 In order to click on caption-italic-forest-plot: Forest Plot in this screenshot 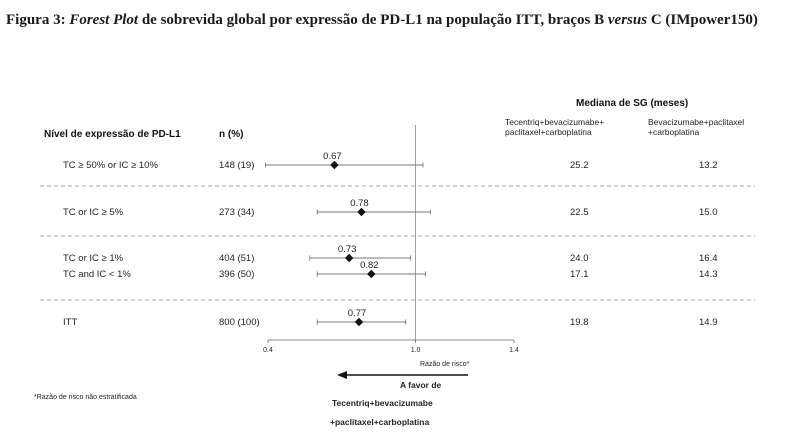, I will do `click(104, 20)`.